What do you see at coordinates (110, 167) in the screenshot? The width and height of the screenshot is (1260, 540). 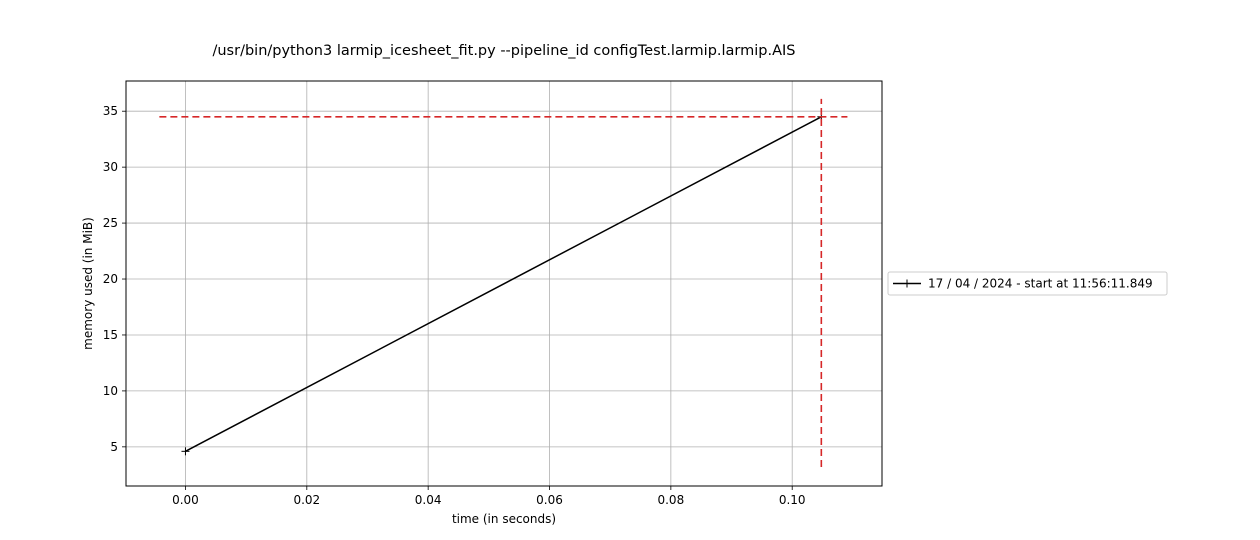 I see `y-tick-label: 30` at bounding box center [110, 167].